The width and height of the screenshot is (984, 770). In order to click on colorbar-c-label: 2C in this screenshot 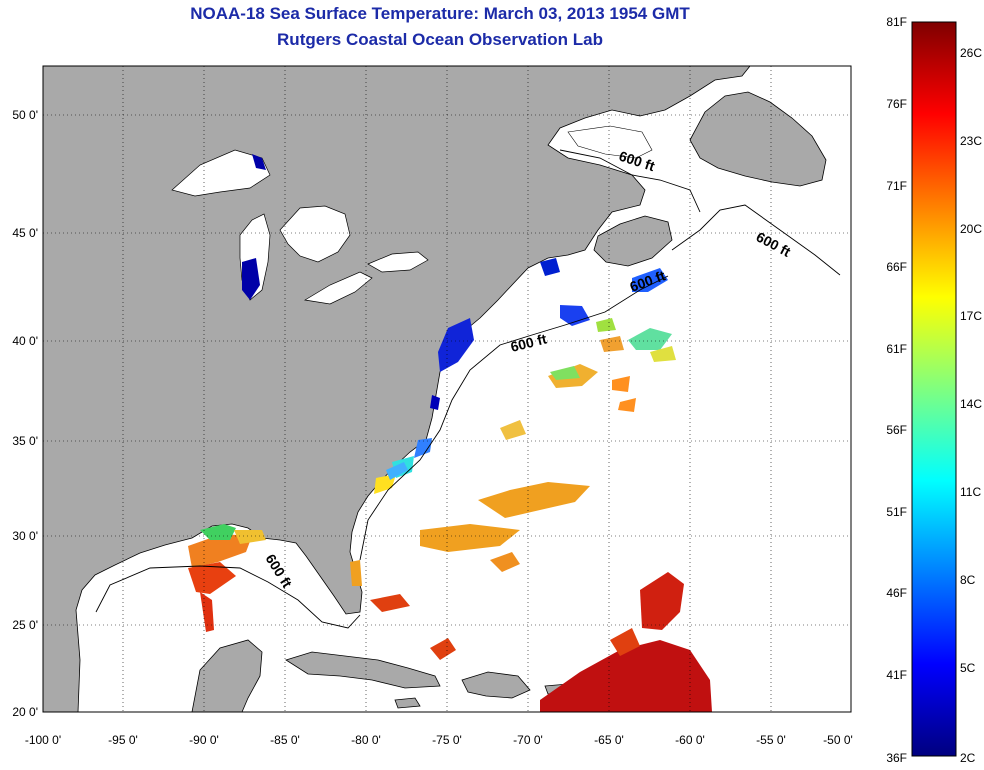, I will do `click(968, 758)`.